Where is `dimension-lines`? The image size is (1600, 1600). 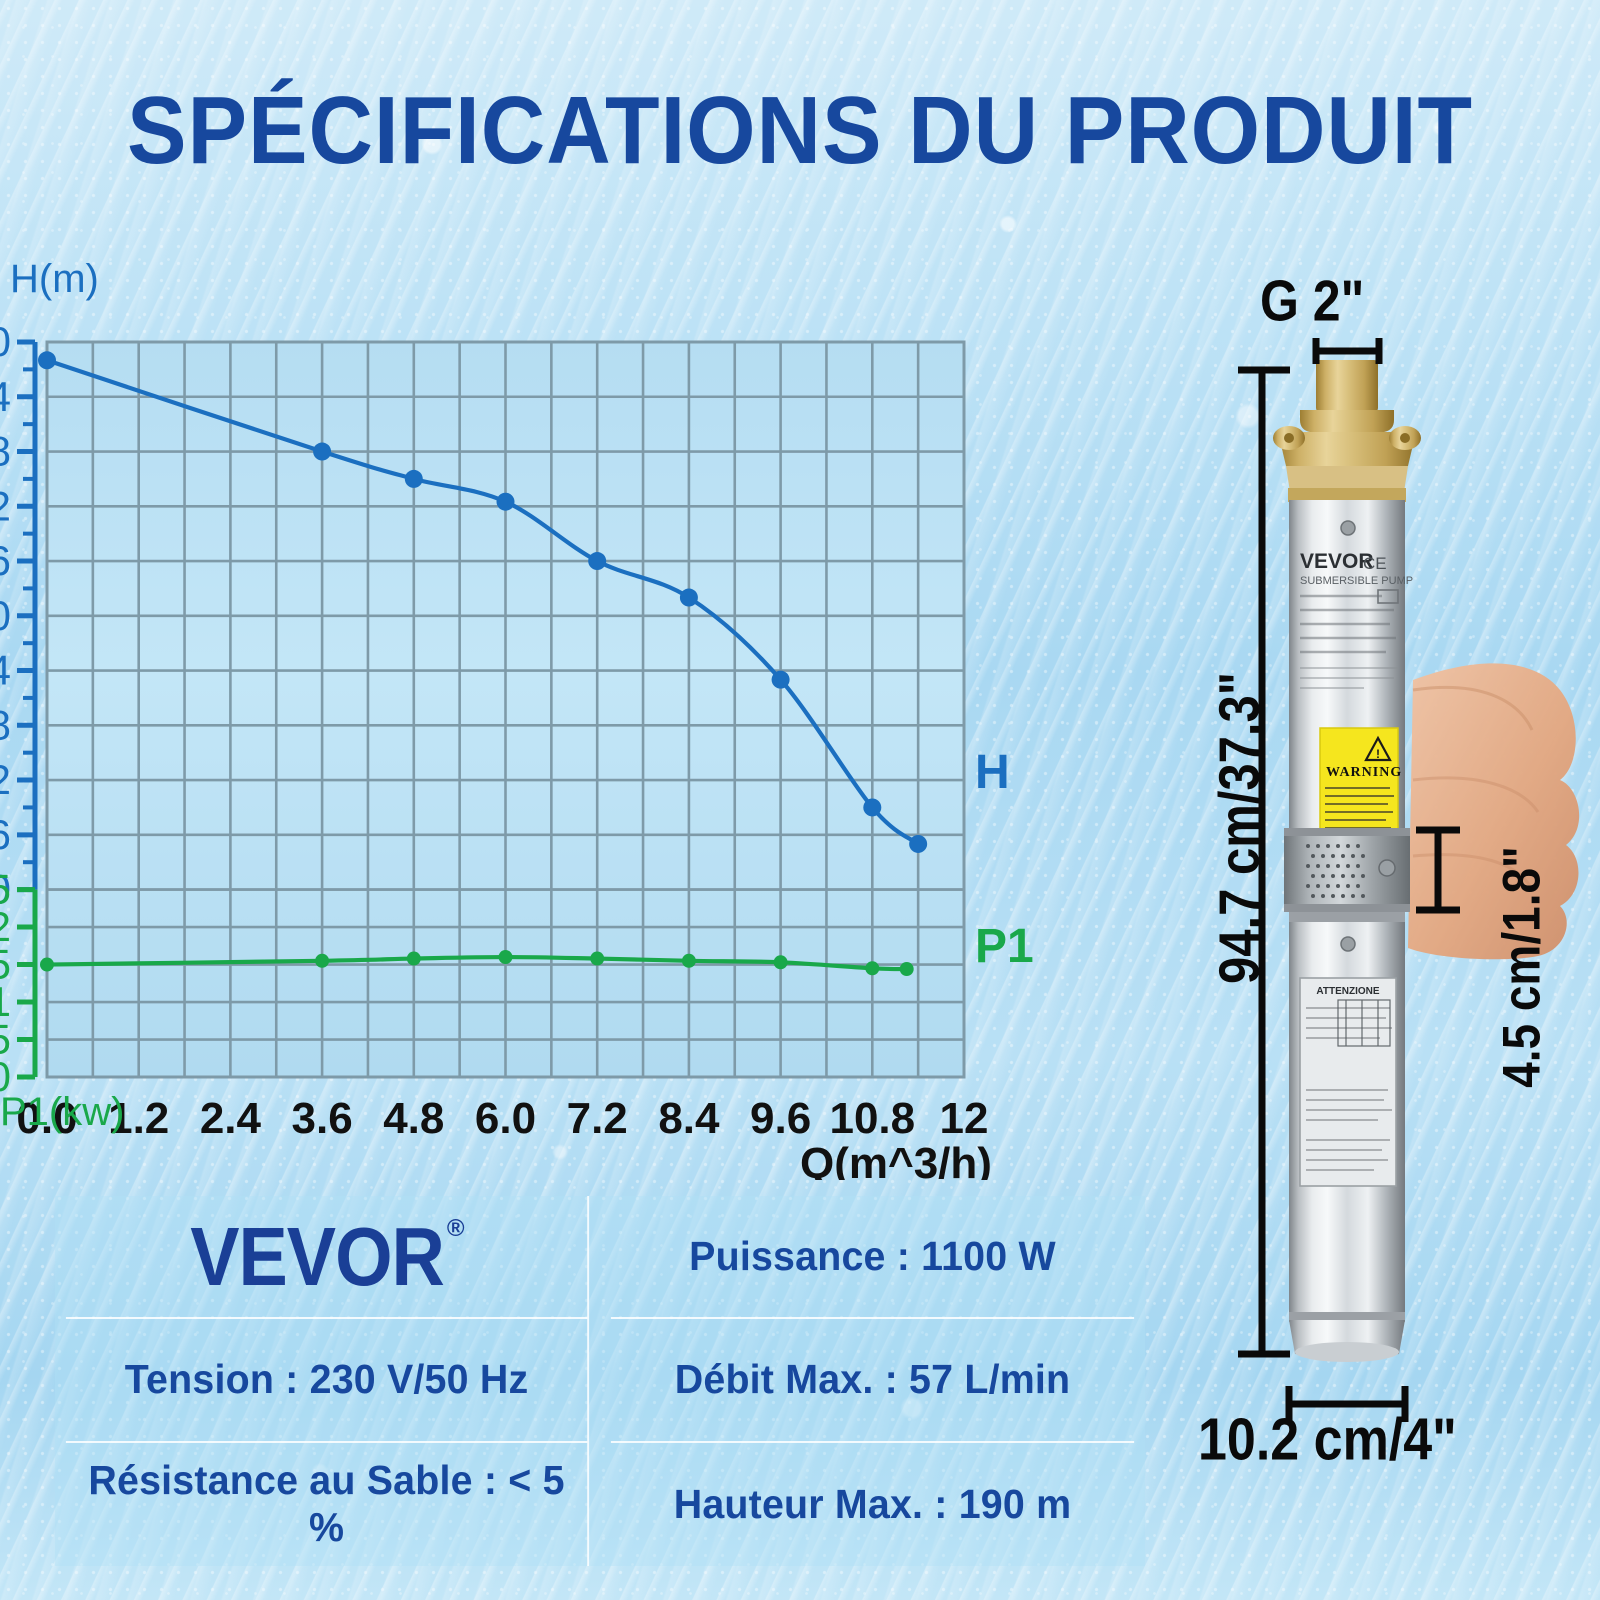 dimension-lines is located at coordinates (1349, 880).